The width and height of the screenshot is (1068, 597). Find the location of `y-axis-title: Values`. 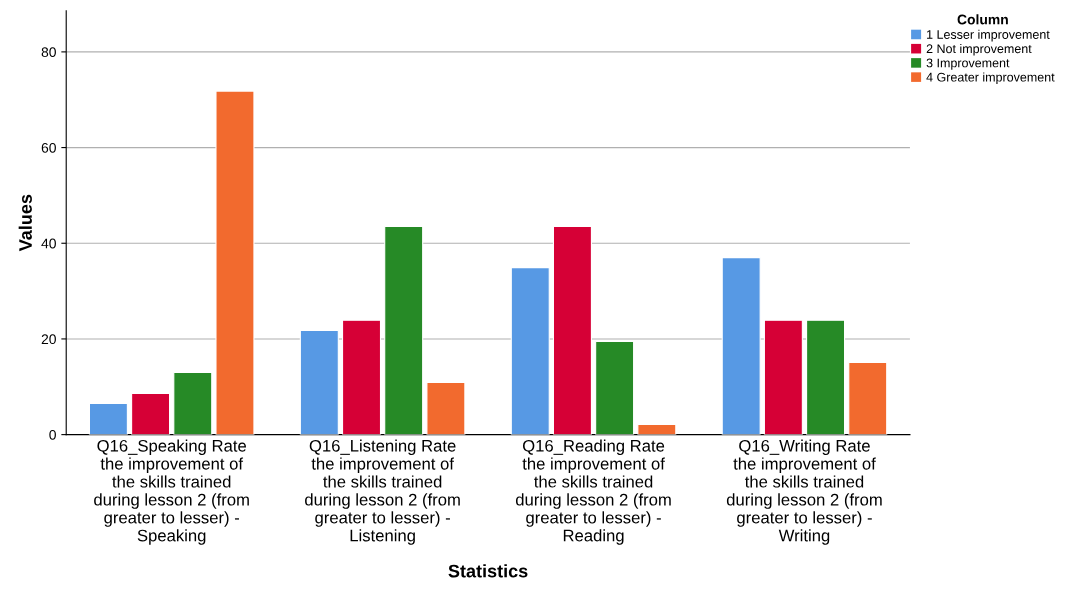

y-axis-title: Values is located at coordinates (25, 223).